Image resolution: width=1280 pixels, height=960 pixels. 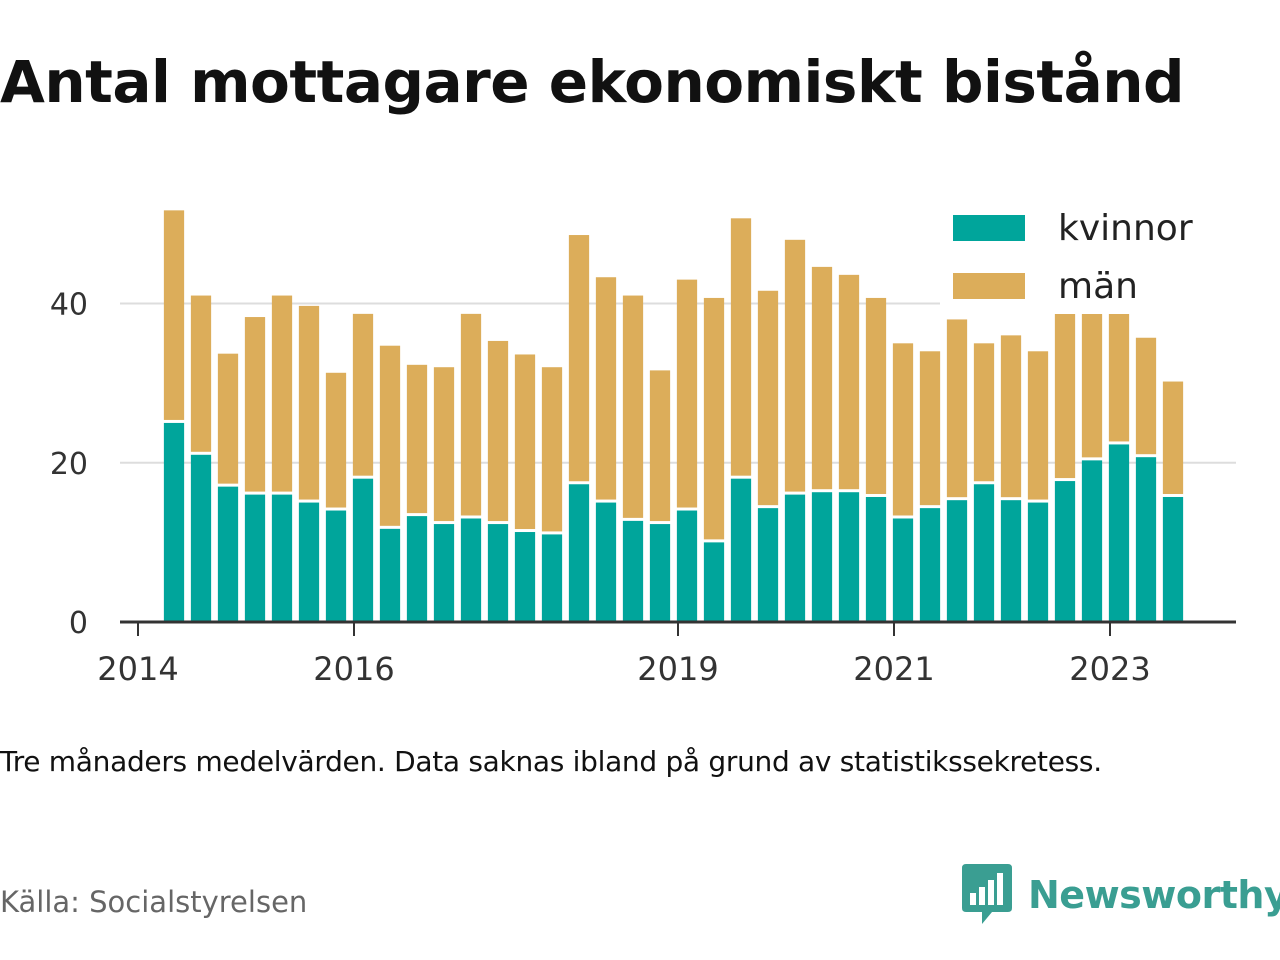 I want to click on x-tick-label: 2021, so click(x=893, y=669).